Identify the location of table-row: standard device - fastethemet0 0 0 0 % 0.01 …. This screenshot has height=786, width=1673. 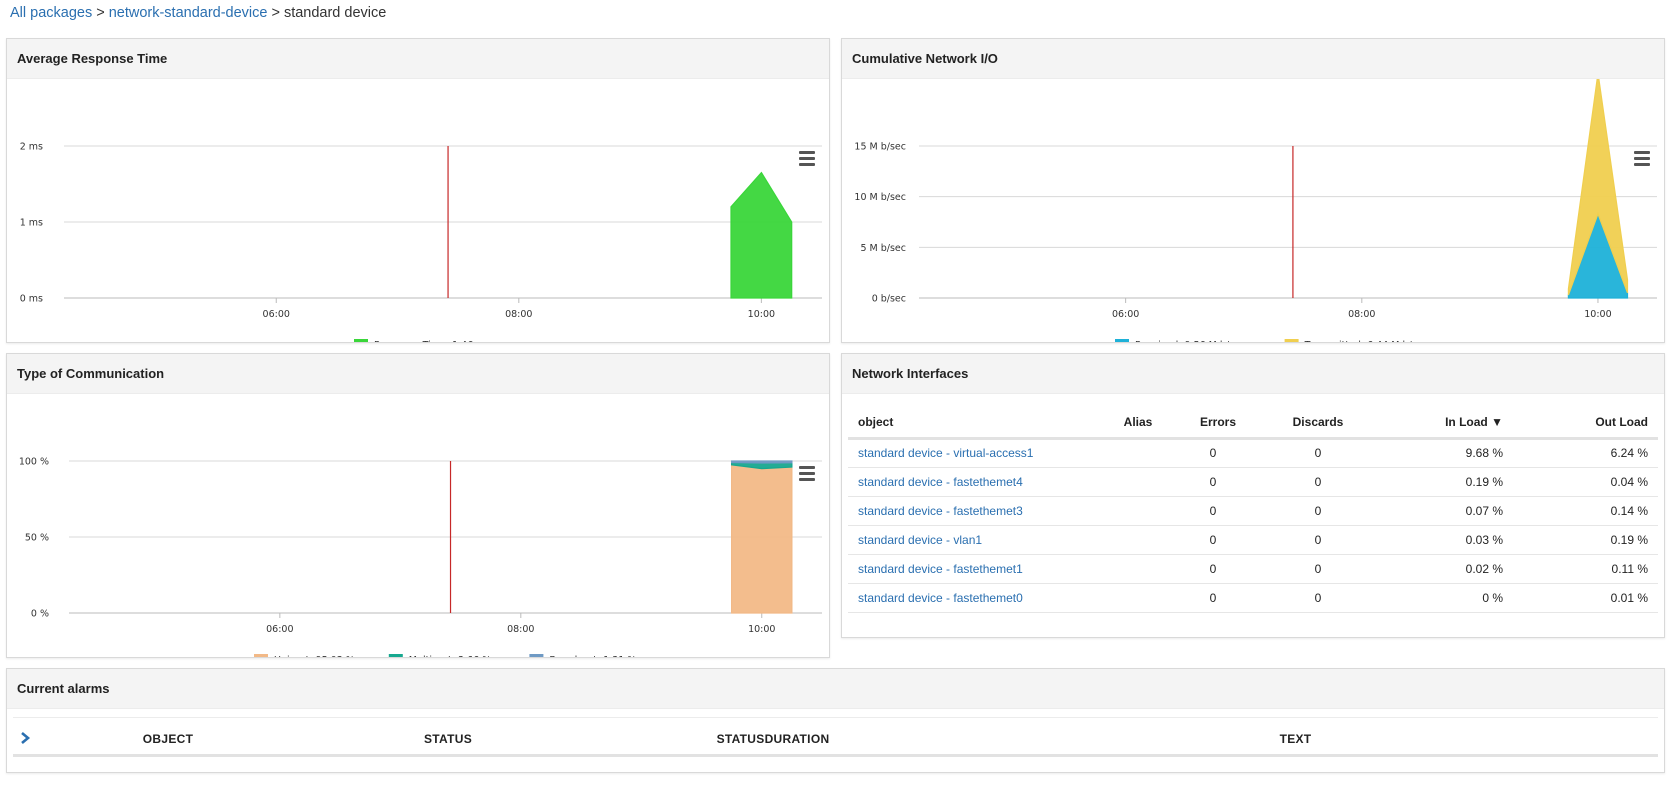
(1253, 598).